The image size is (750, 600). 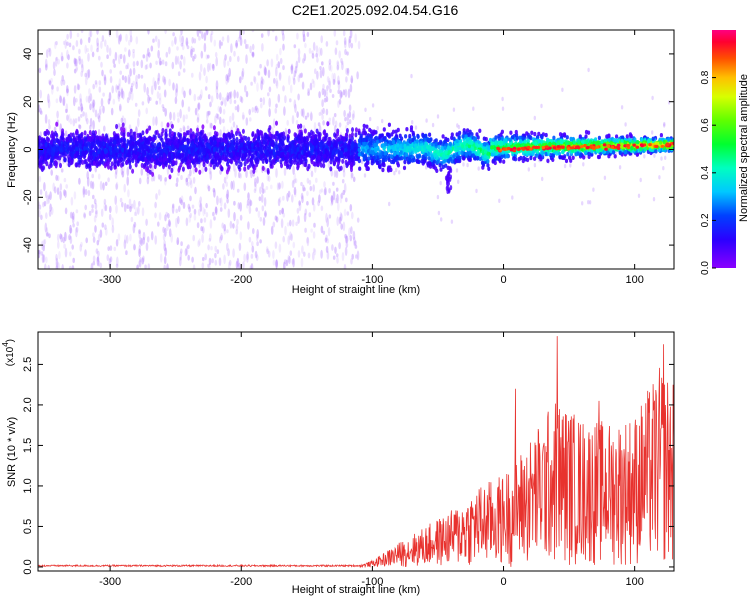 What do you see at coordinates (406, 136) in the screenshot?
I see `spectrogram-signal-mark` at bounding box center [406, 136].